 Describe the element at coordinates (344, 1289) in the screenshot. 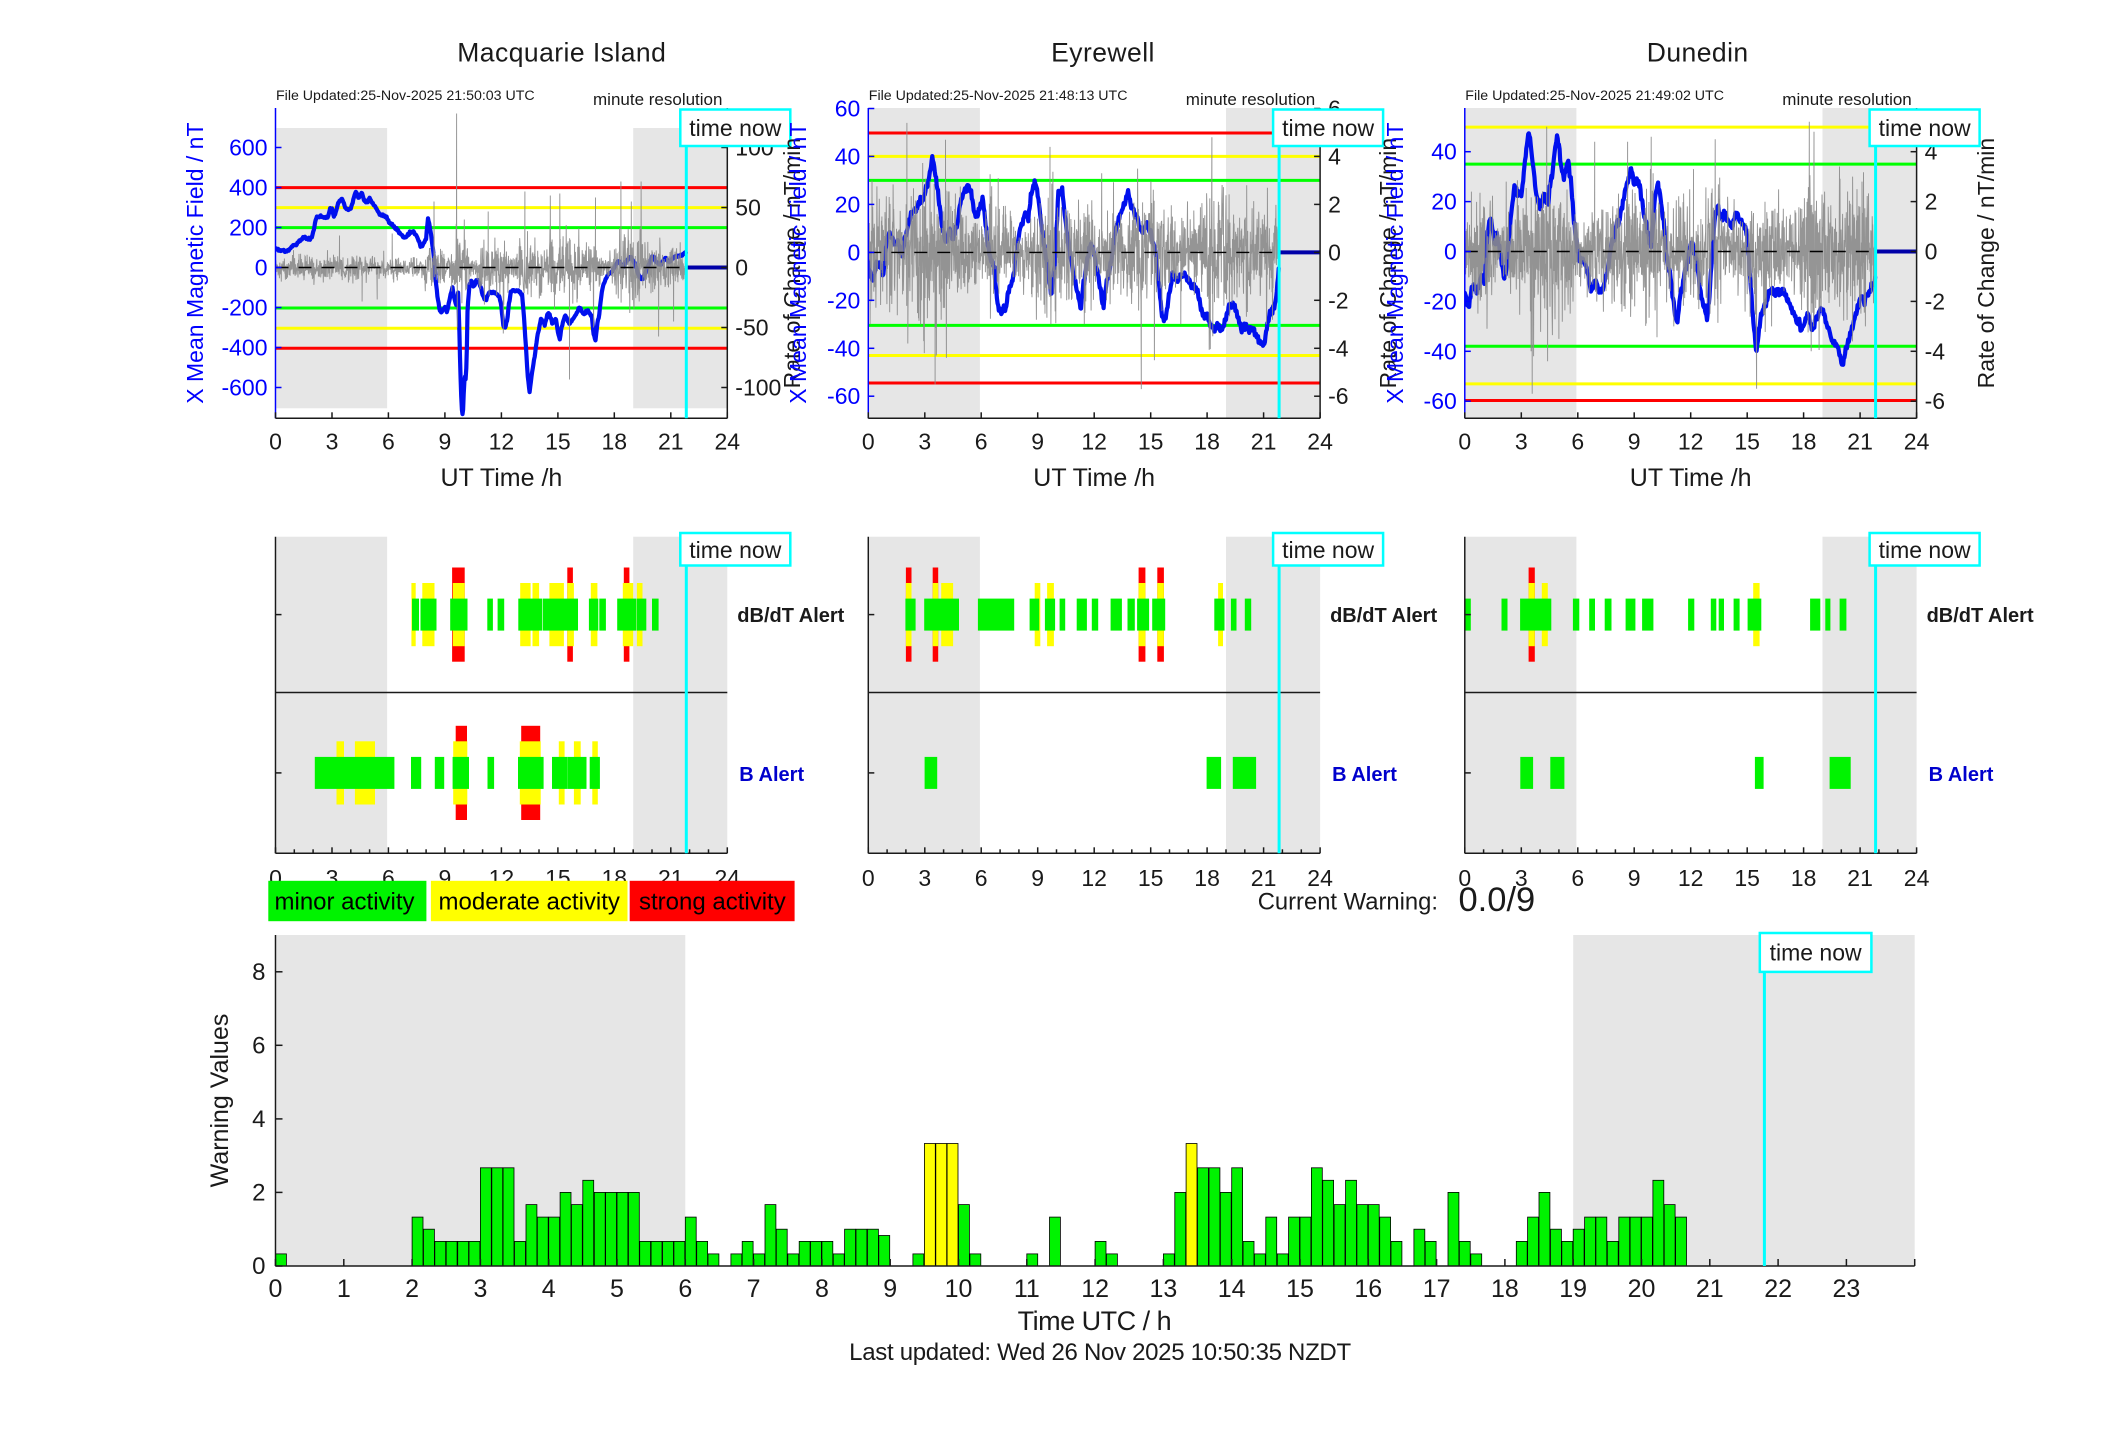

I see `svg-text: 1` at that location.